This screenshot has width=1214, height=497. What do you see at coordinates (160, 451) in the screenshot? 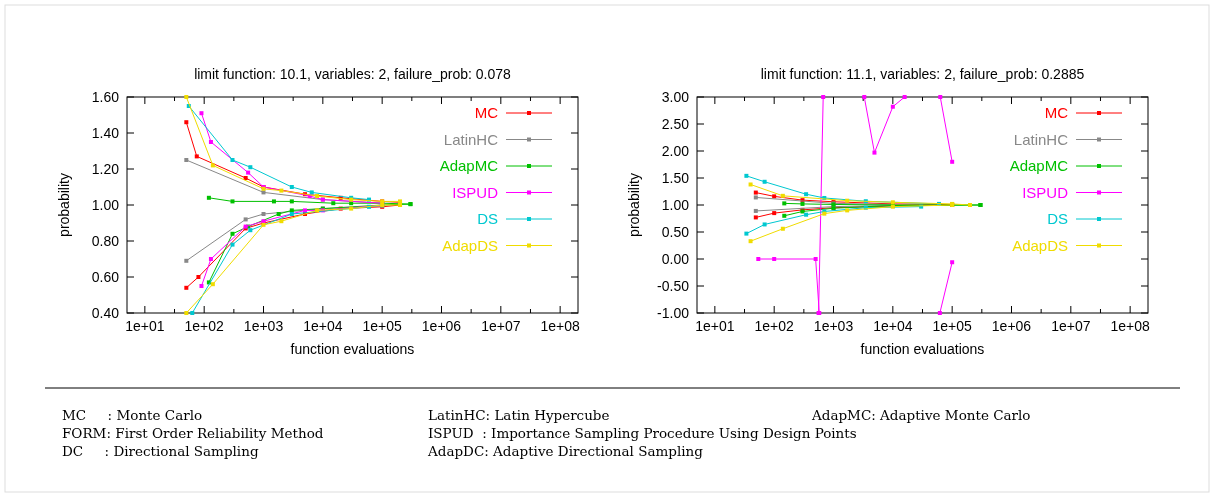
I see `text: DC : Directional Sampling` at bounding box center [160, 451].